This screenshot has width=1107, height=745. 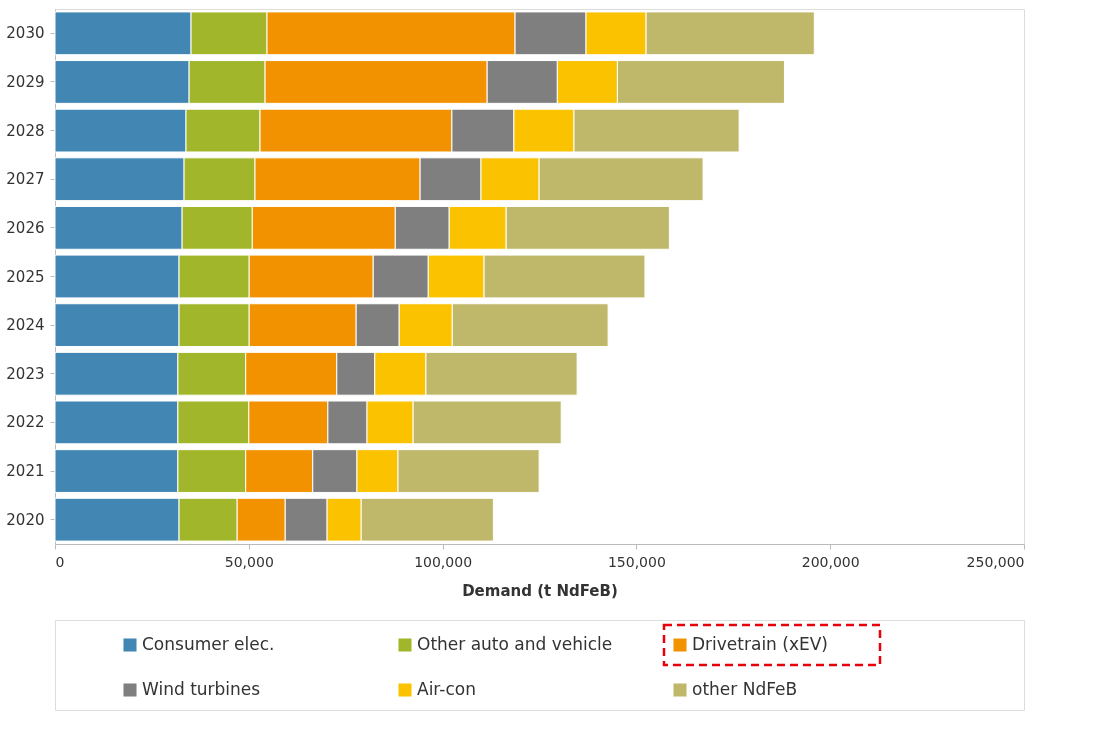 I want to click on y-tick-label: 2020, so click(x=25, y=519).